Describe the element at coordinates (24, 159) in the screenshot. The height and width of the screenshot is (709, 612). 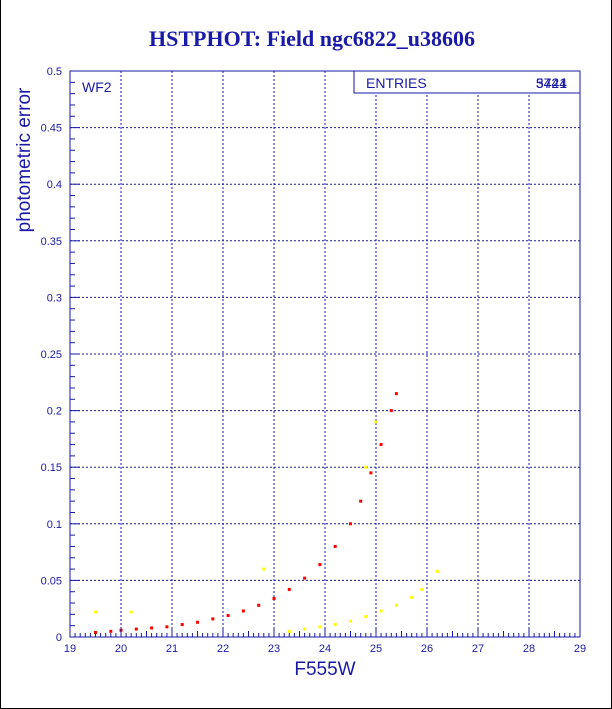
I see `y-axis-label: photometric error` at that location.